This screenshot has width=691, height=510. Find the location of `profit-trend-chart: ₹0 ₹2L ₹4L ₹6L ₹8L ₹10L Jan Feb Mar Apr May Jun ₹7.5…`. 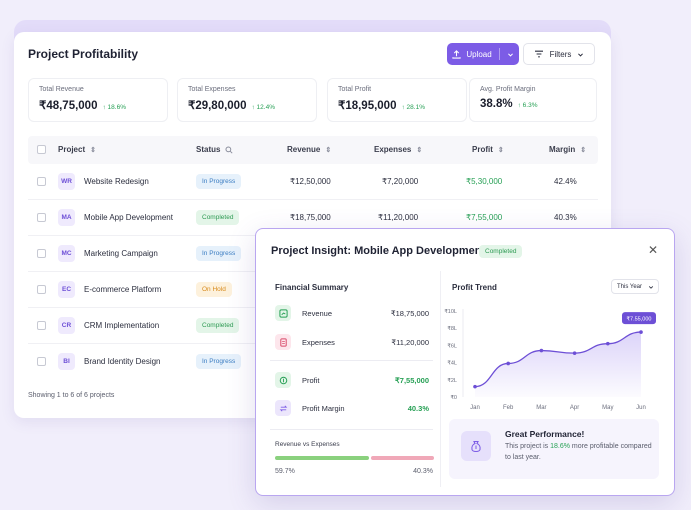

profit-trend-chart: ₹0 ₹2L ₹4L ₹6L ₹8L ₹10L Jan Feb Mar Apr May Jun ₹7.5… is located at coordinates (550, 359).